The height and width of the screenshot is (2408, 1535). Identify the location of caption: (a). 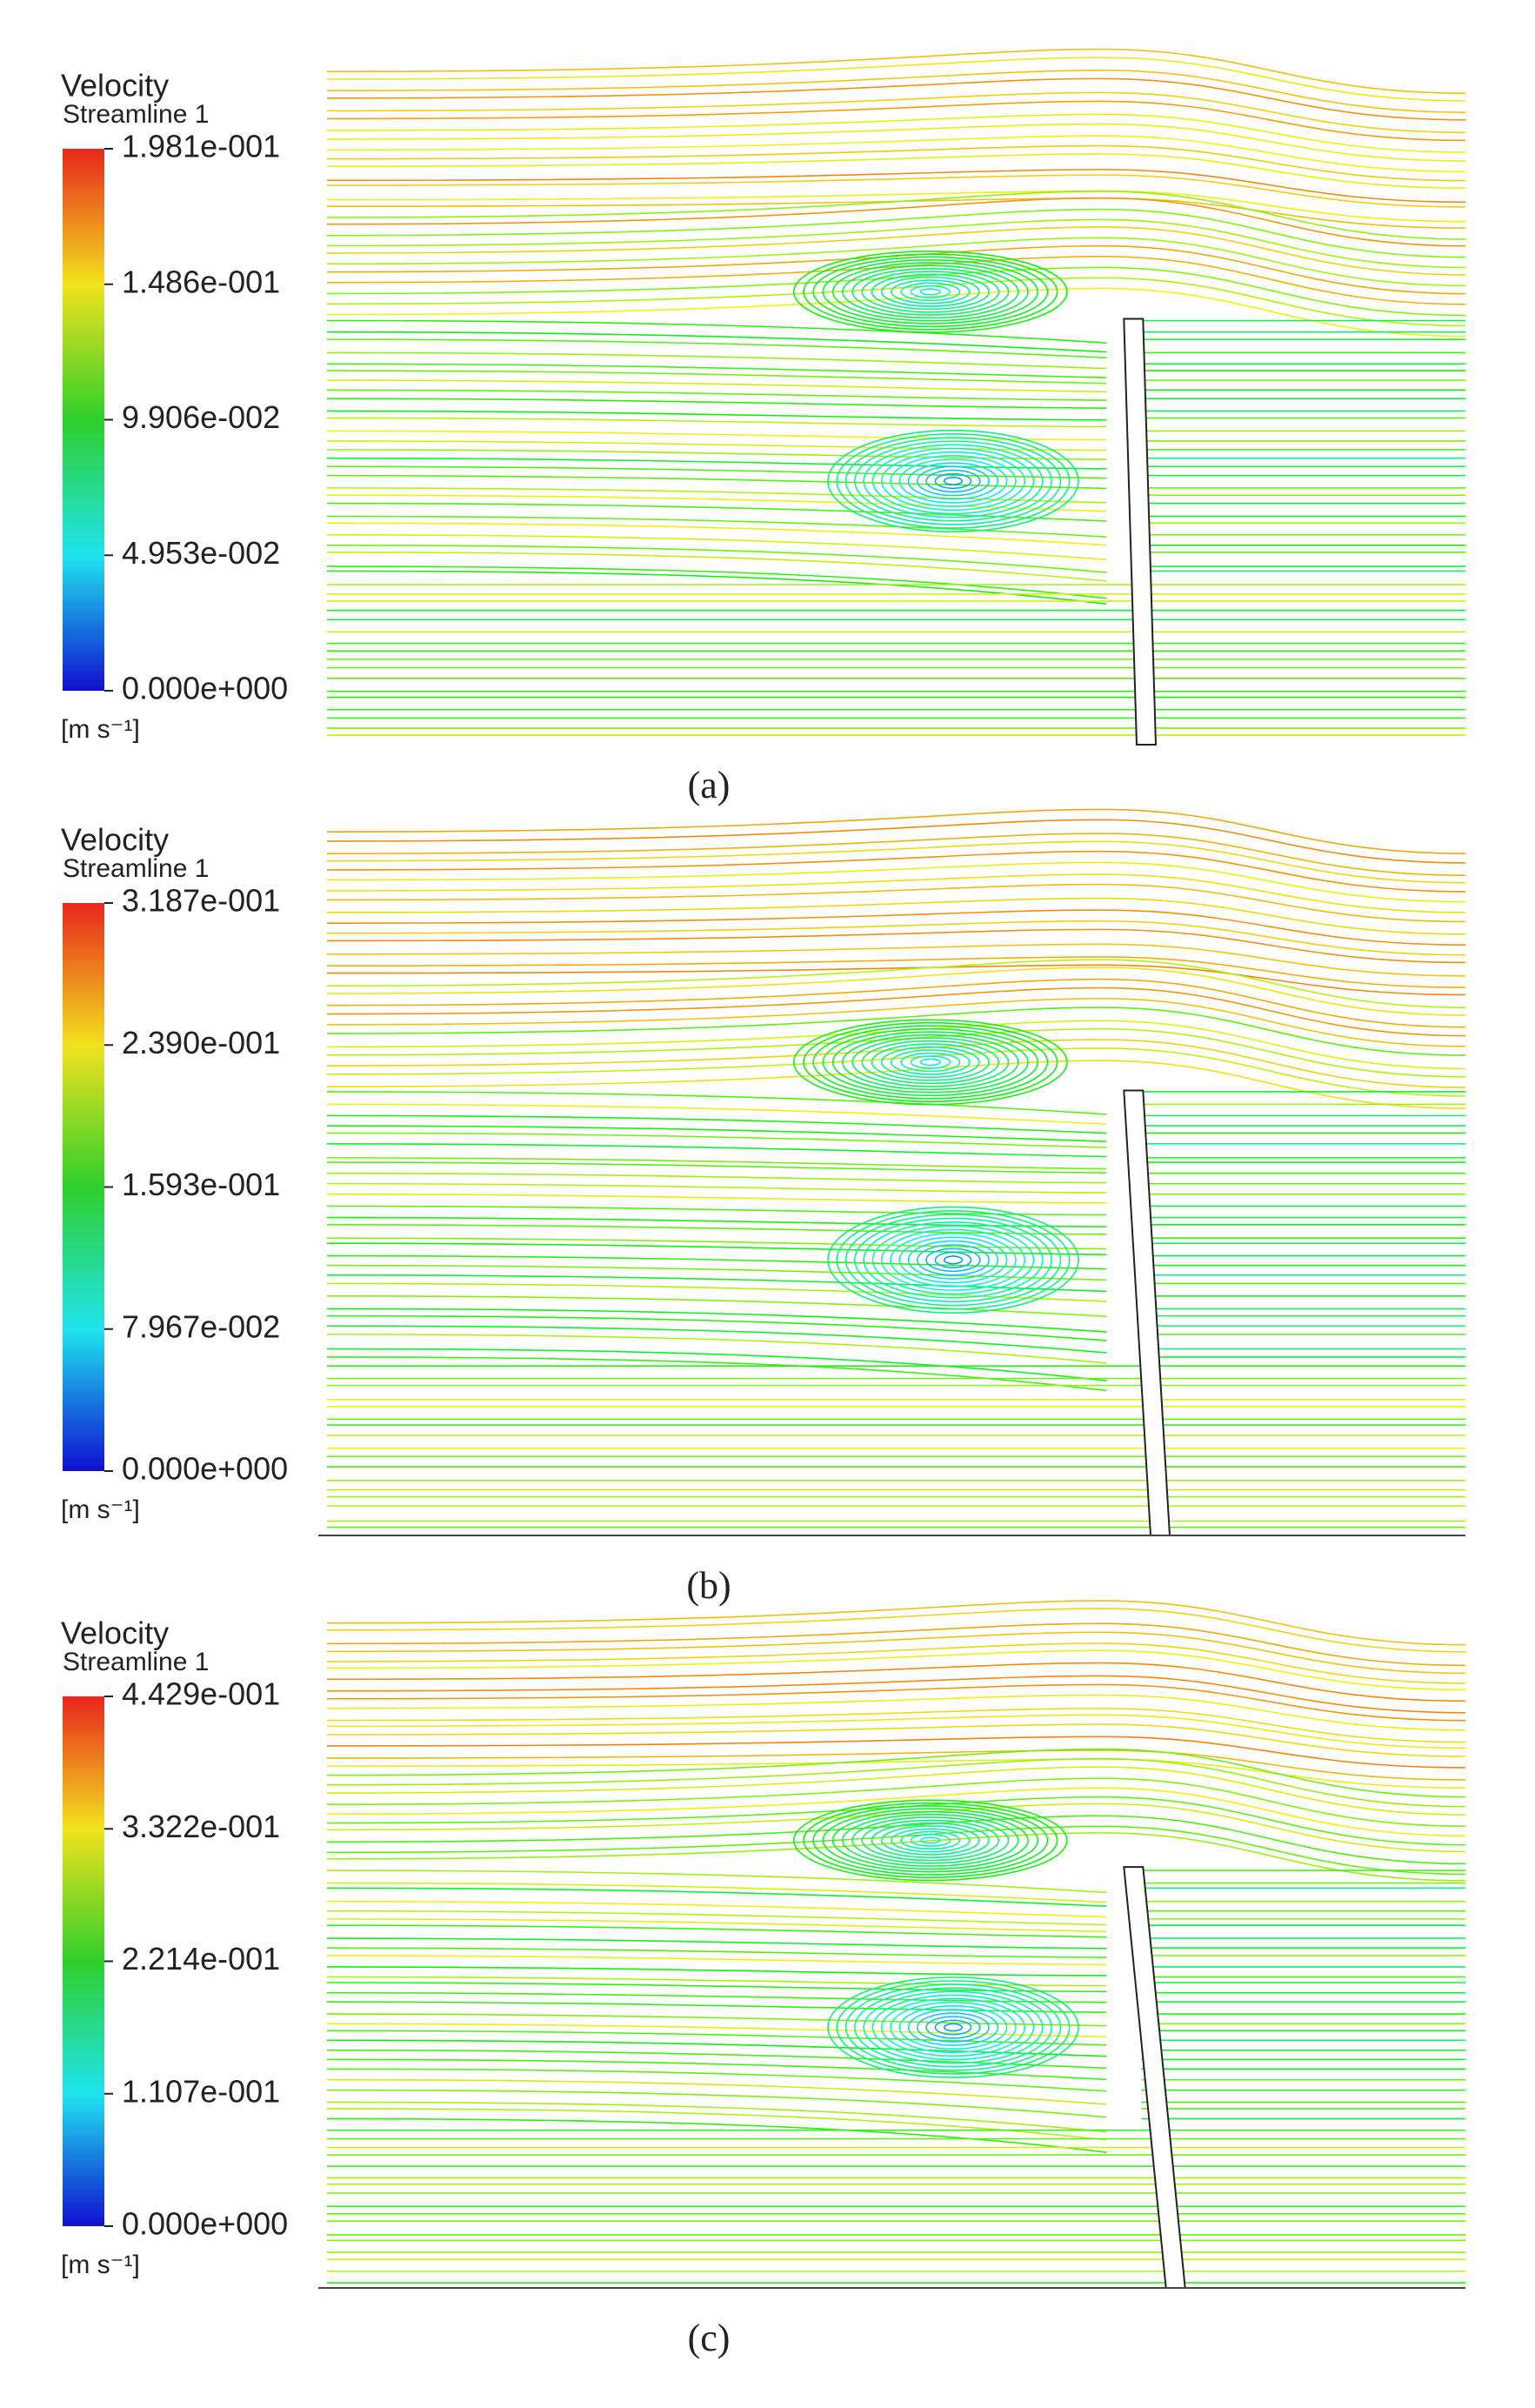
(710, 785).